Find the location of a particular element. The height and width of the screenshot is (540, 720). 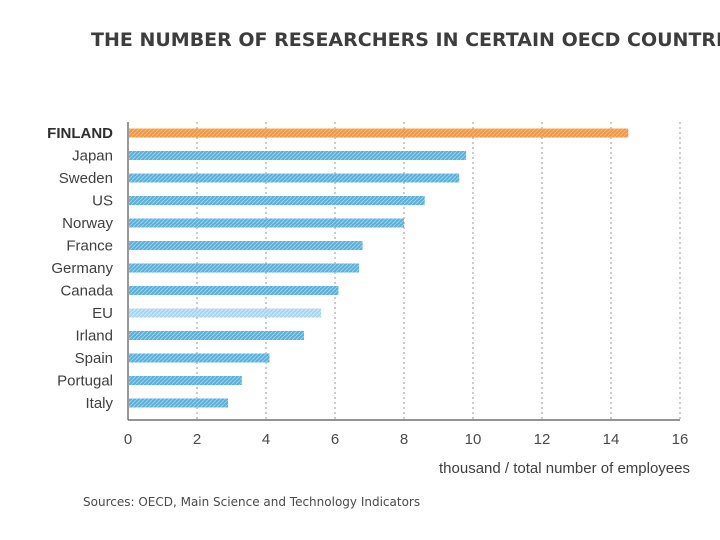

category-label: EU is located at coordinates (102, 313).